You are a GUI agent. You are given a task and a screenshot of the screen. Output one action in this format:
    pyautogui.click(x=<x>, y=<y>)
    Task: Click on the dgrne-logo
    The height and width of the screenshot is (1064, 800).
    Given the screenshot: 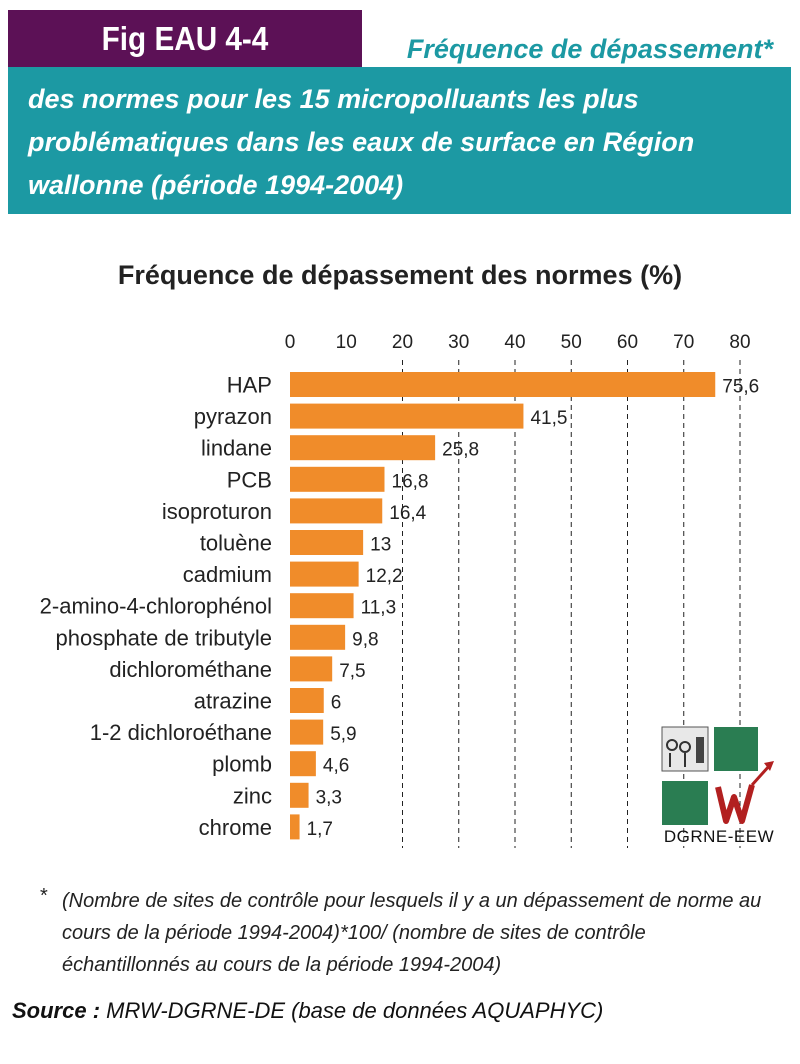 What is the action you would take?
    pyautogui.click(x=720, y=790)
    